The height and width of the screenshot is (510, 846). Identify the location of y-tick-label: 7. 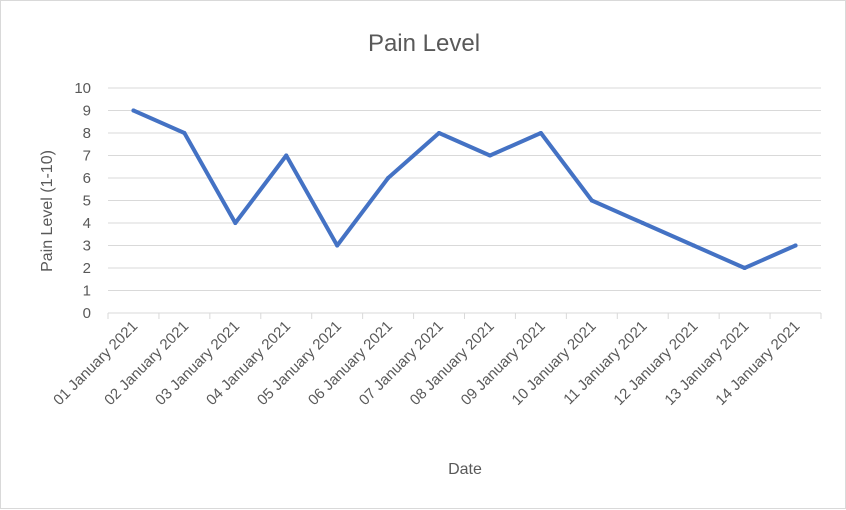
(87, 156).